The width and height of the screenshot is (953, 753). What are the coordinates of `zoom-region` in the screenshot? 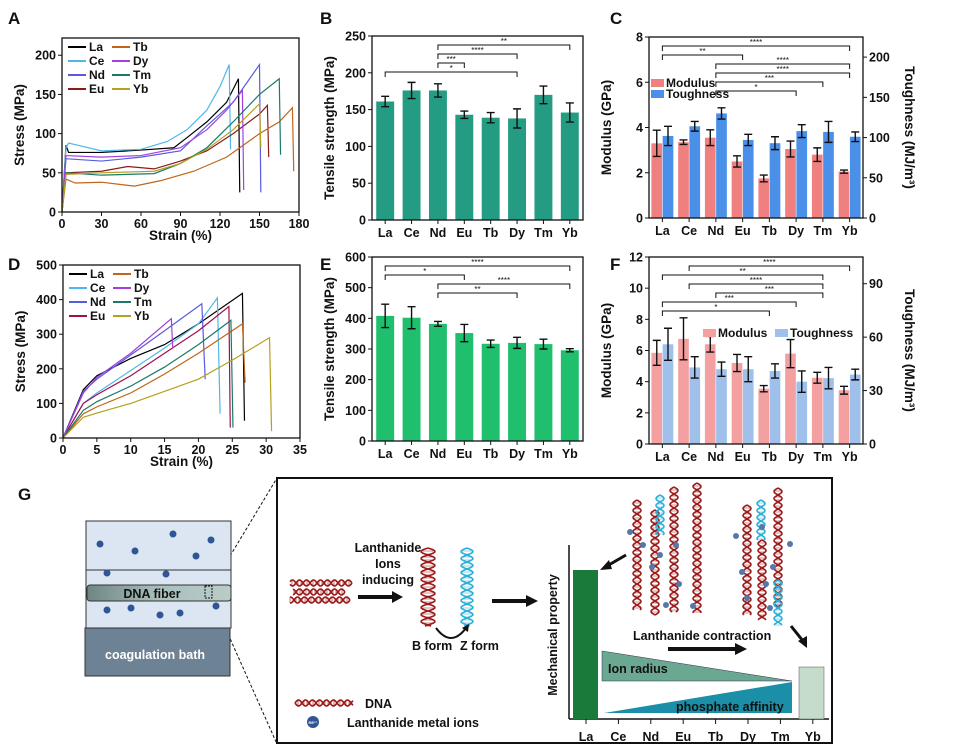 It's located at (208, 592).